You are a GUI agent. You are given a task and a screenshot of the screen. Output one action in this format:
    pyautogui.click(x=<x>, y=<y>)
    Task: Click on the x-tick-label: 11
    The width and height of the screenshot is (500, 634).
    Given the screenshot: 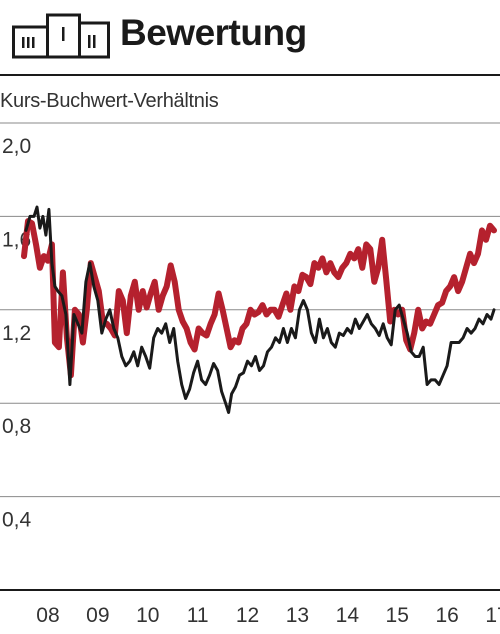 What is the action you would take?
    pyautogui.click(x=198, y=615)
    